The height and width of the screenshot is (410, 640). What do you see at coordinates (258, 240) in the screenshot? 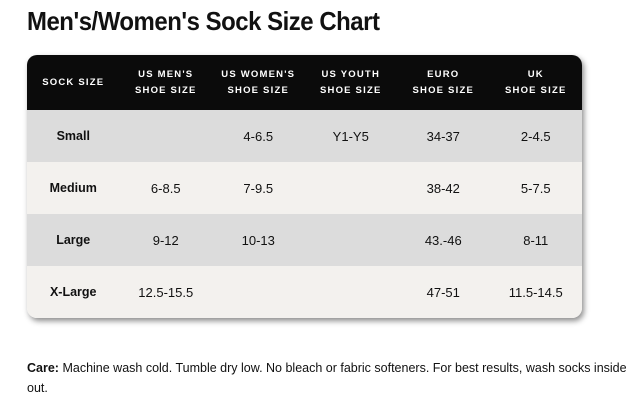
I see `value-cell: 10-13` at bounding box center [258, 240].